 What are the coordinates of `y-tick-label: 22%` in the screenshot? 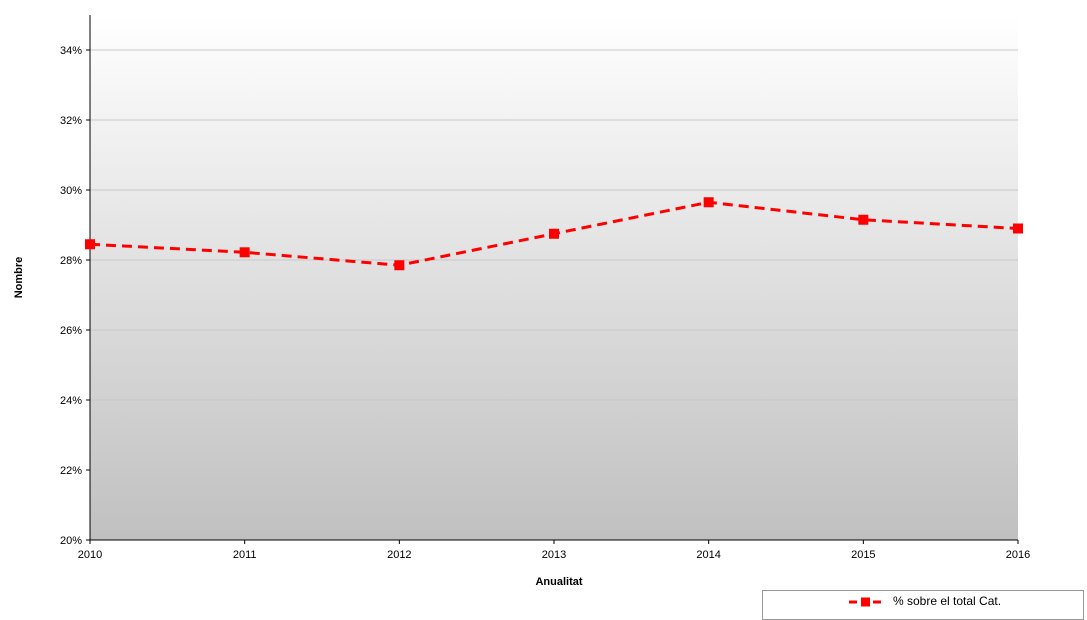 It's located at (71, 471).